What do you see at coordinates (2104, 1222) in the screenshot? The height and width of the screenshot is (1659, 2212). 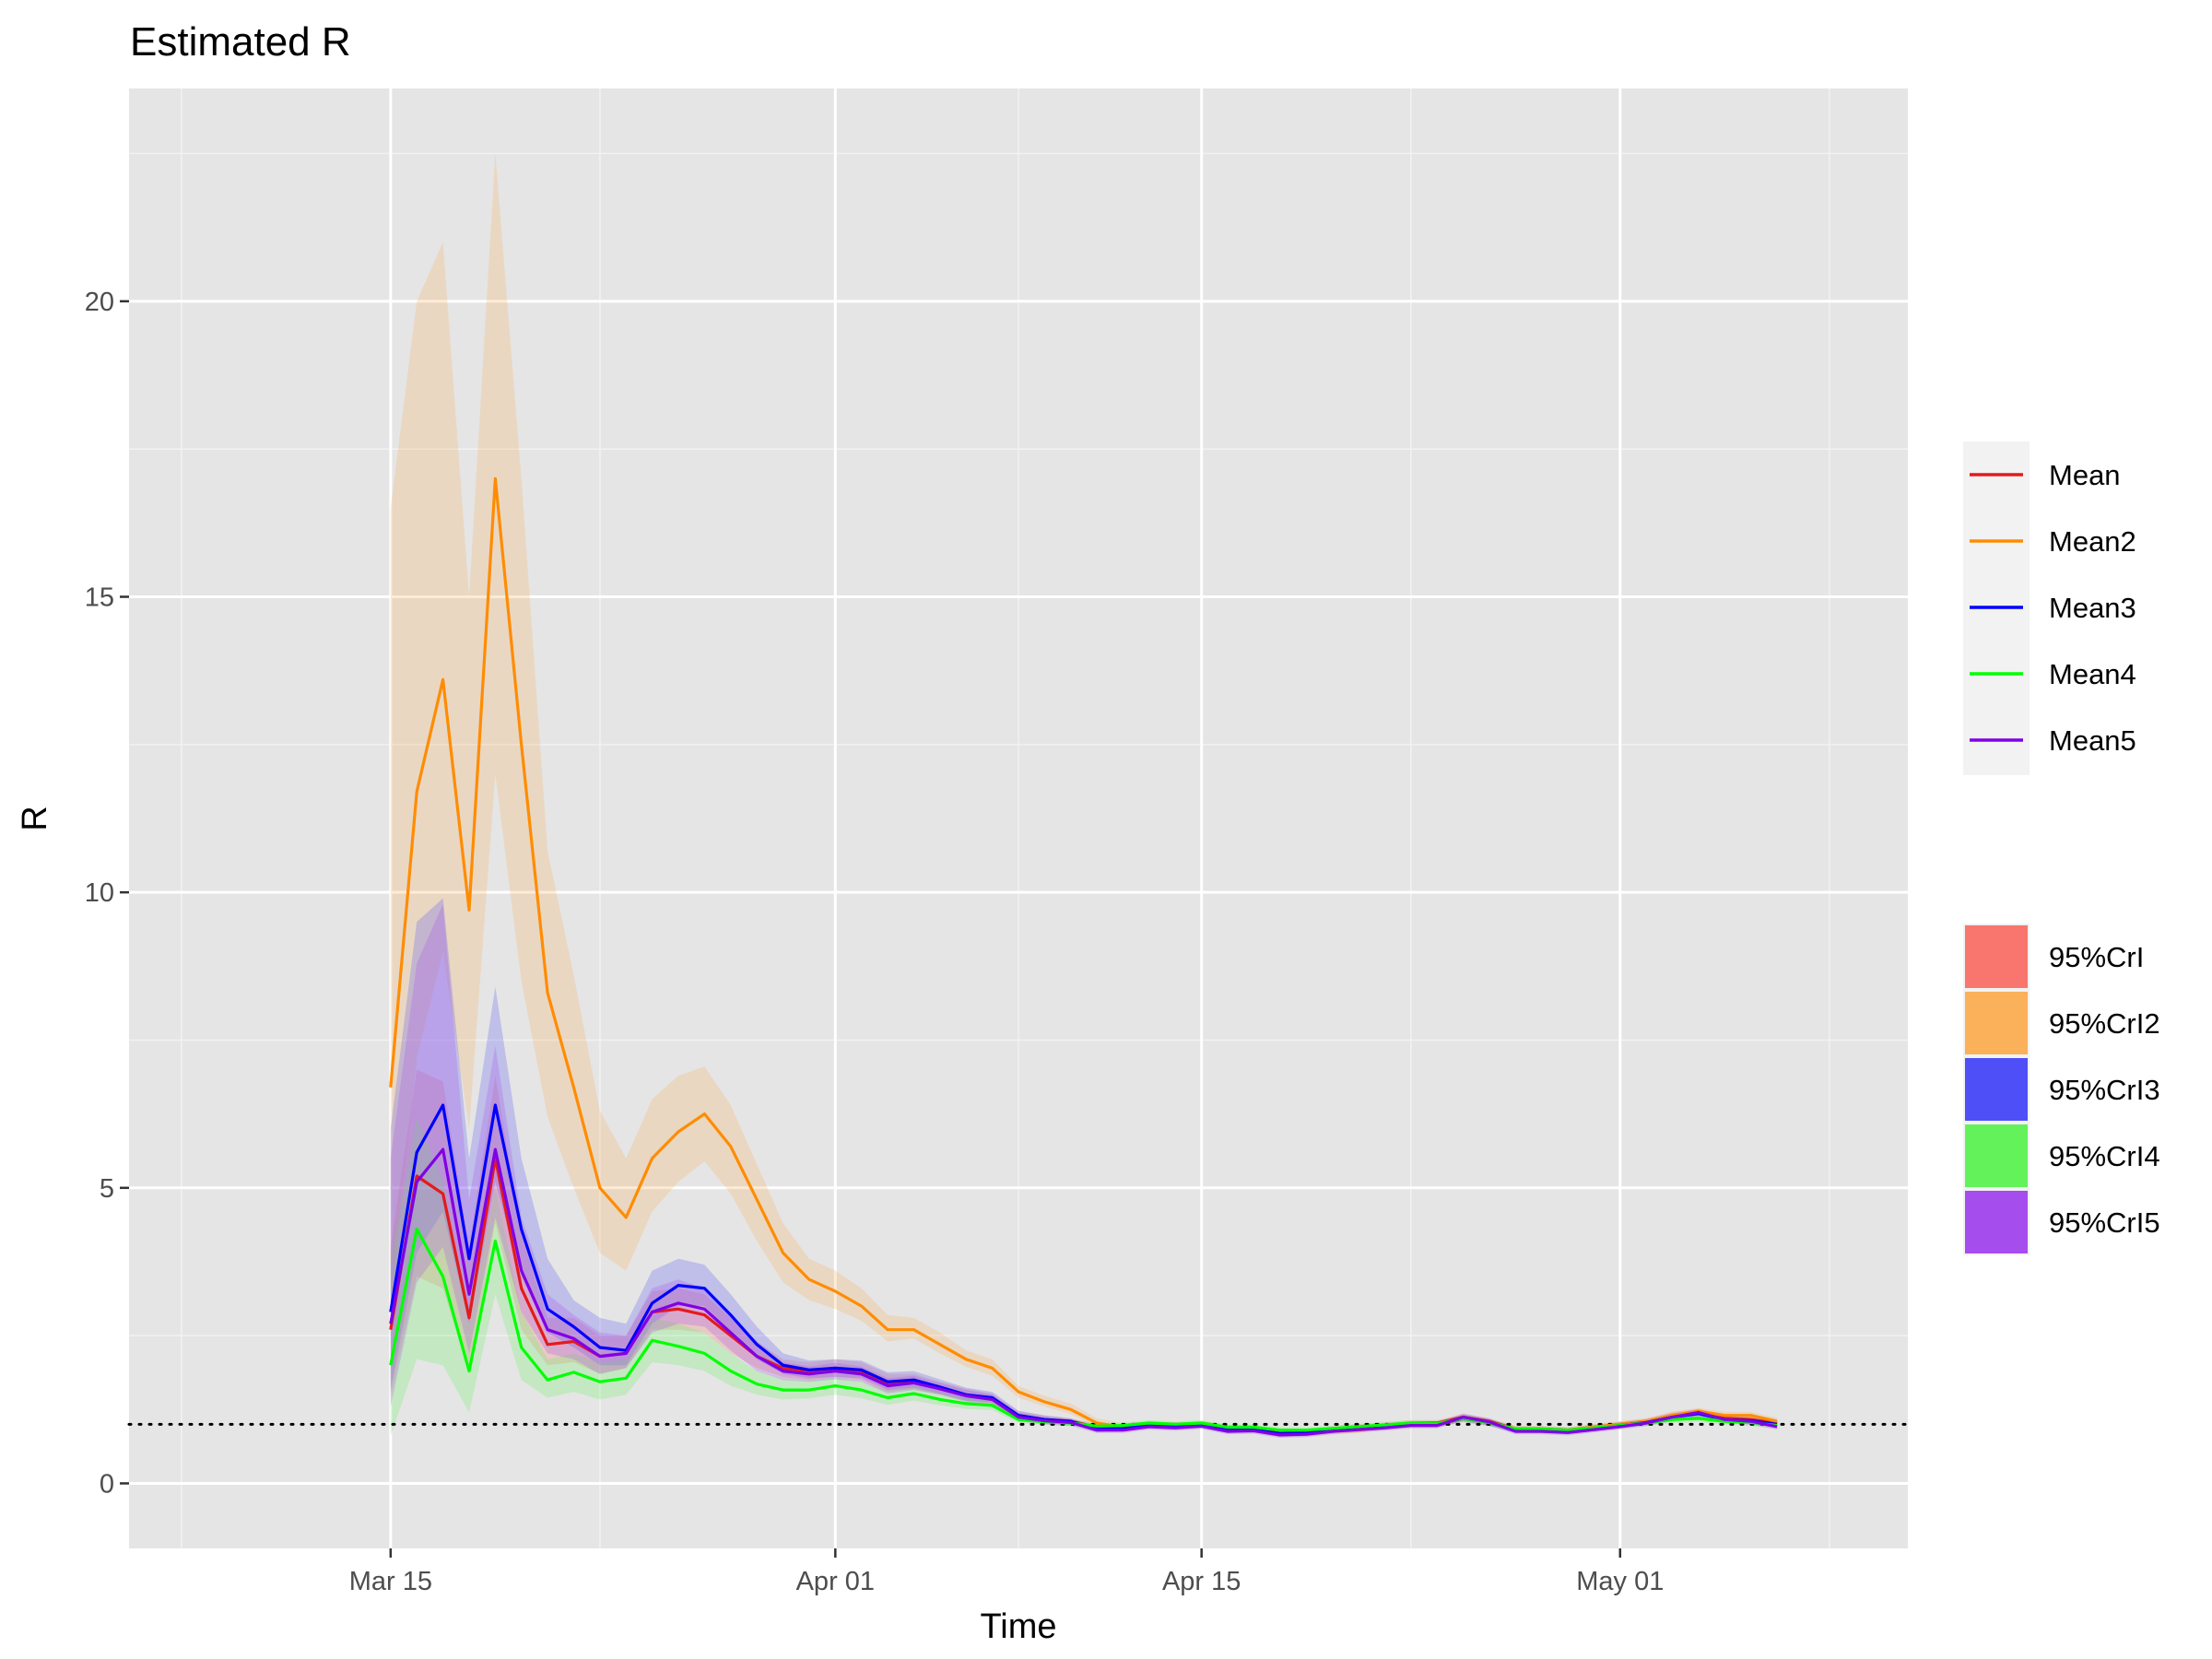 I see `legend-label-95pct-cri5: 95%CrI5` at bounding box center [2104, 1222].